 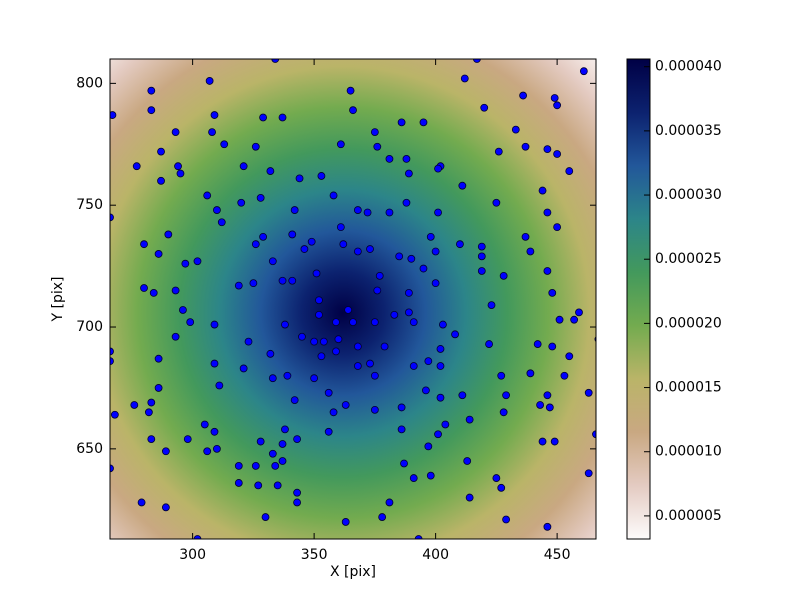 I want to click on y-tick-label: 800, so click(x=89, y=83).